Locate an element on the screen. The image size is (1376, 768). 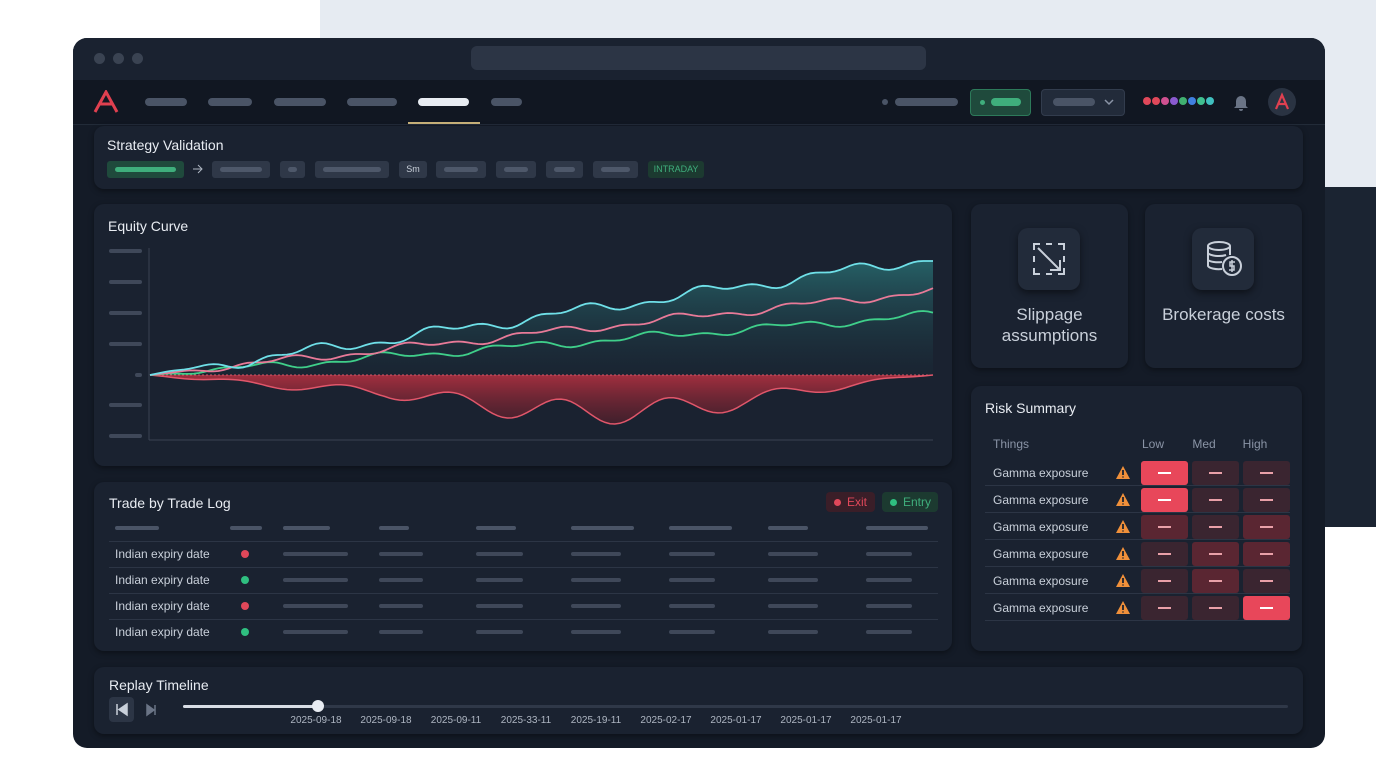
chip: Sm is located at coordinates (413, 169).